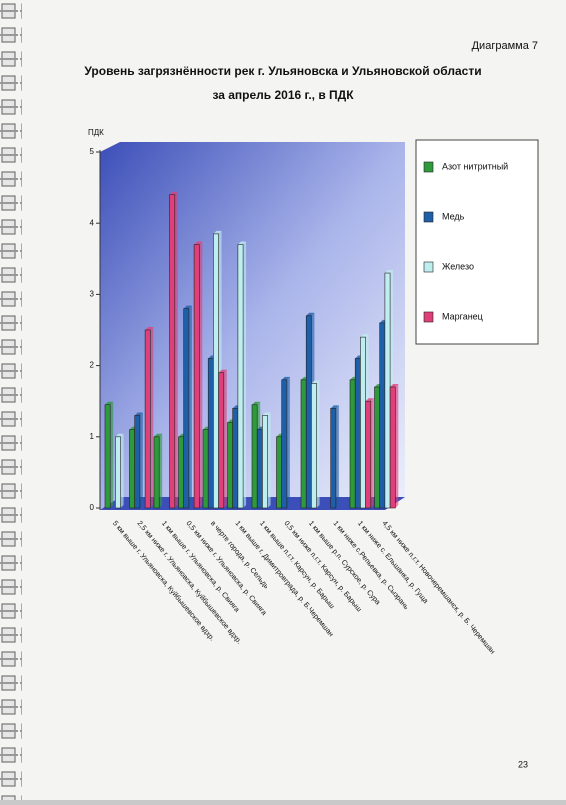 The height and width of the screenshot is (805, 566). I want to click on y-axis-label: ПДК, so click(96, 132).